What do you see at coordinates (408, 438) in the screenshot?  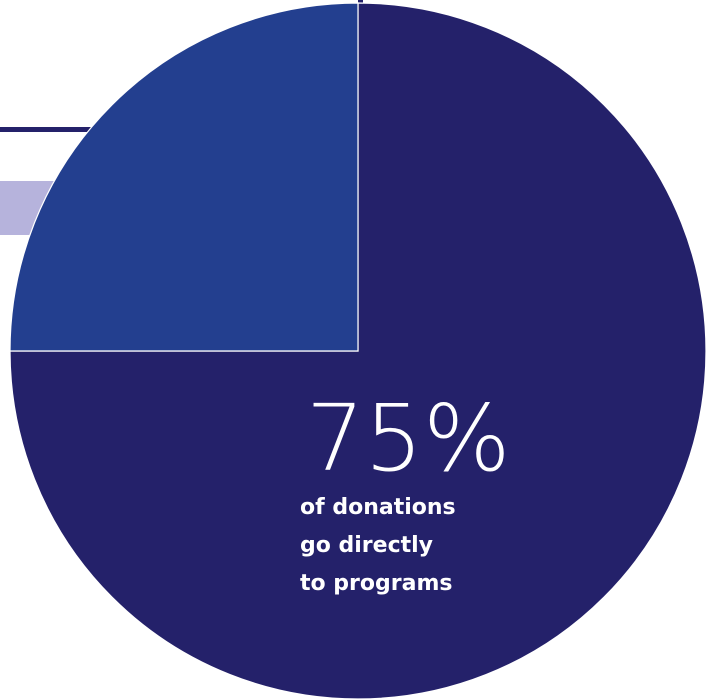 I see `percent-label: 75%` at bounding box center [408, 438].